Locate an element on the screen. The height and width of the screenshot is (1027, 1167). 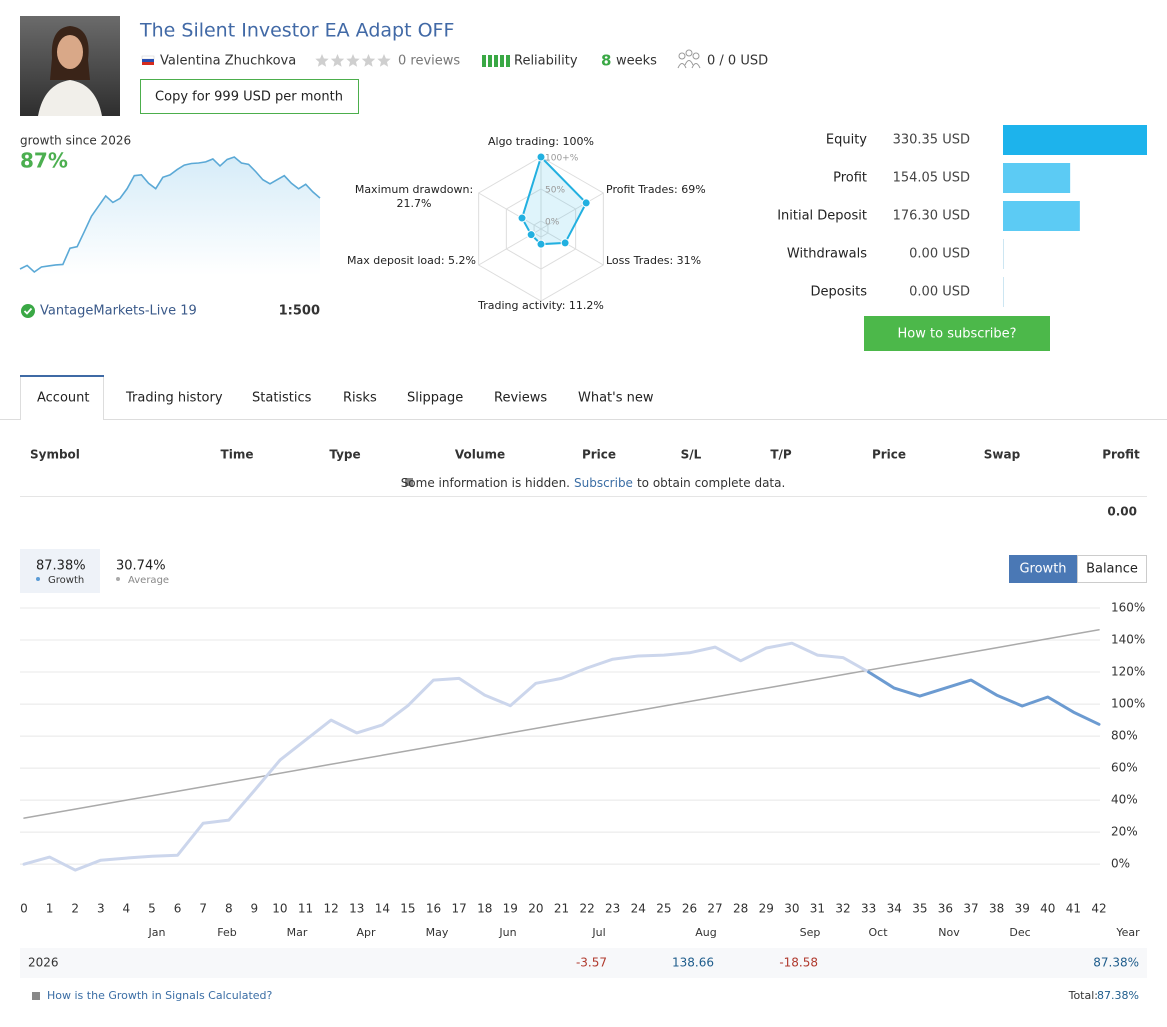
balance-button-label: Balance is located at coordinates (1112, 569).